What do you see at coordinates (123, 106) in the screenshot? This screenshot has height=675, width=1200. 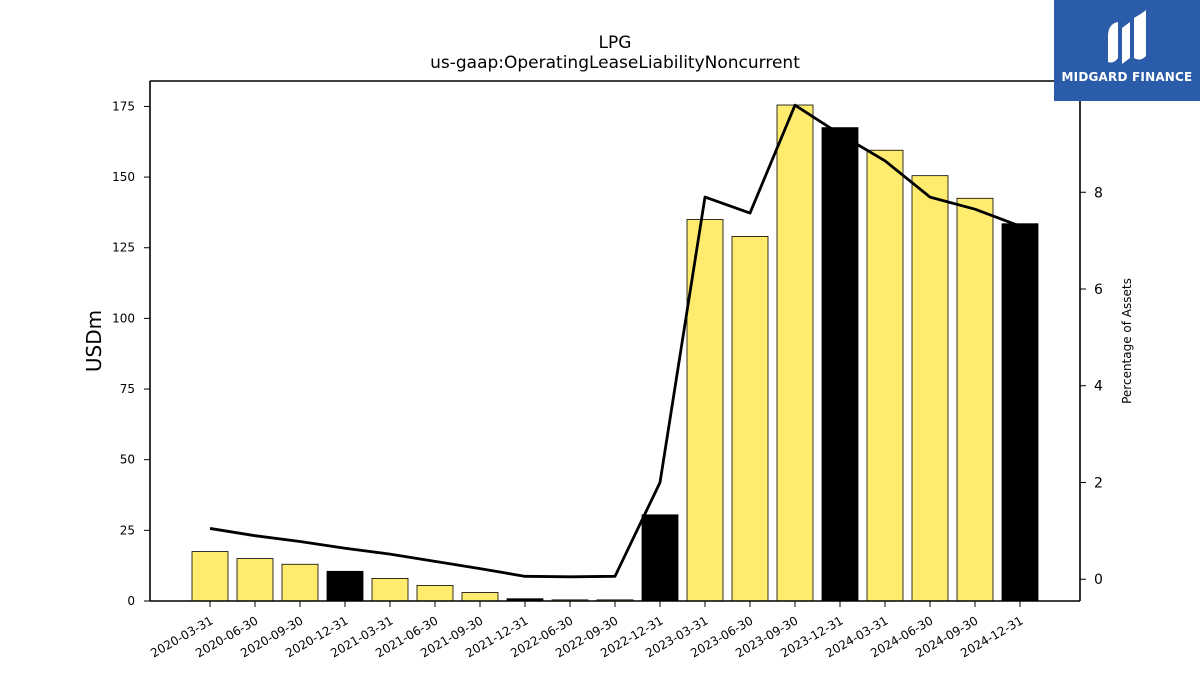 I see `y-tick-label: 175` at bounding box center [123, 106].